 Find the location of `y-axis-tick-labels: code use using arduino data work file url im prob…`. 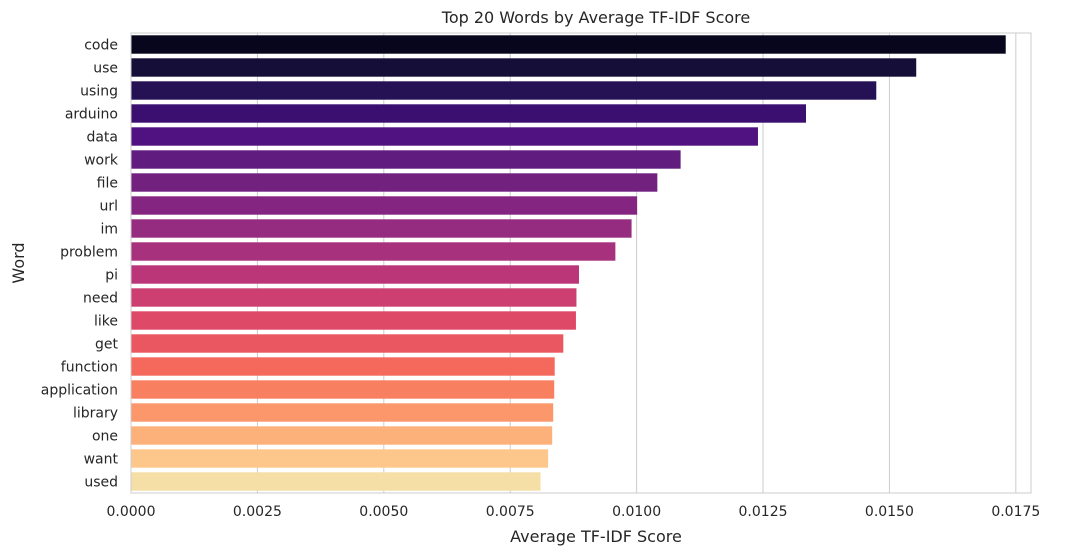

y-axis-tick-labels: code use using arduino data work file url im prob… is located at coordinates (80, 264).